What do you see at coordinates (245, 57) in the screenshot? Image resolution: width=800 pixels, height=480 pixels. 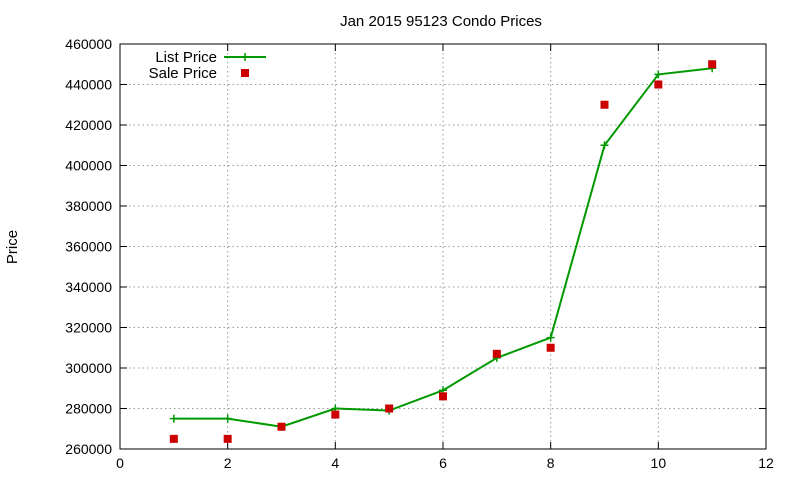 I see `legend-swatch-cross` at bounding box center [245, 57].